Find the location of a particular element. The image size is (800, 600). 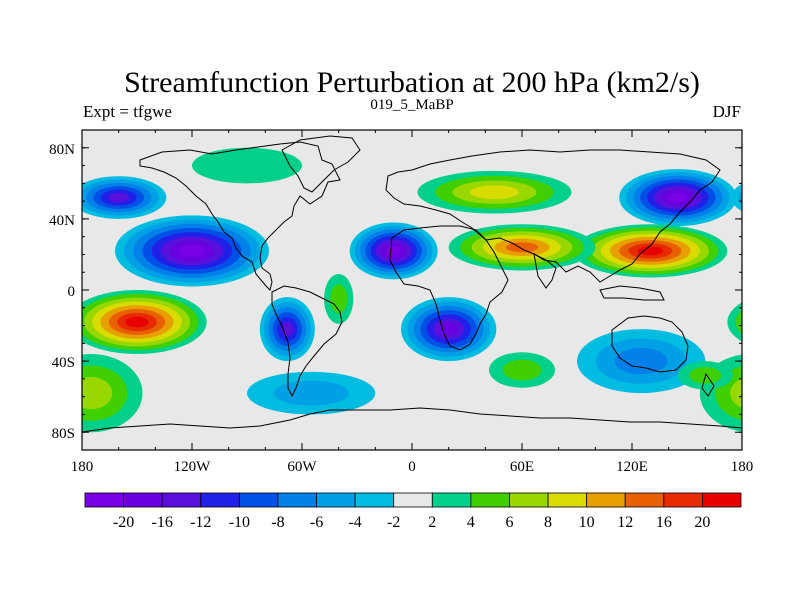

colorbar-label: -6 is located at coordinates (316, 522).